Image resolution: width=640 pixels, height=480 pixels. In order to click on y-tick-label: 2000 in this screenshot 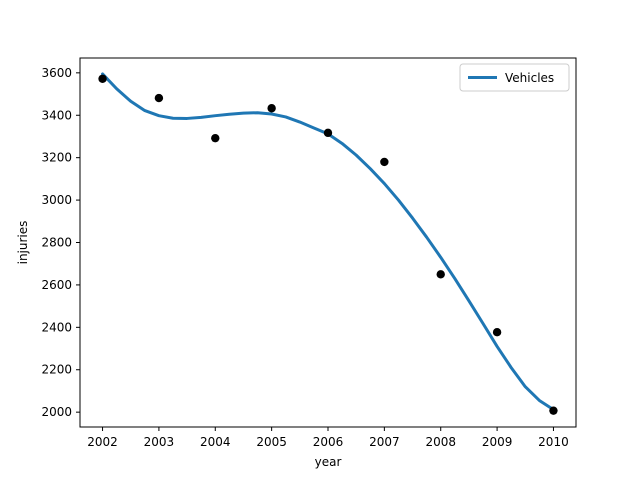, I will do `click(56, 412)`.